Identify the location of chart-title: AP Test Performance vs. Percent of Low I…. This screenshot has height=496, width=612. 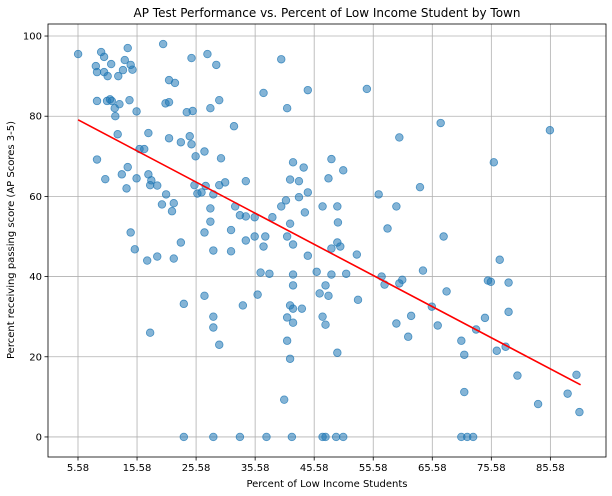
(327, 13).